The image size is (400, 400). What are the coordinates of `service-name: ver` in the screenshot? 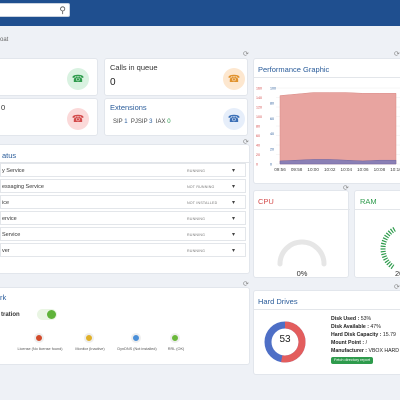 It's located at (6, 251).